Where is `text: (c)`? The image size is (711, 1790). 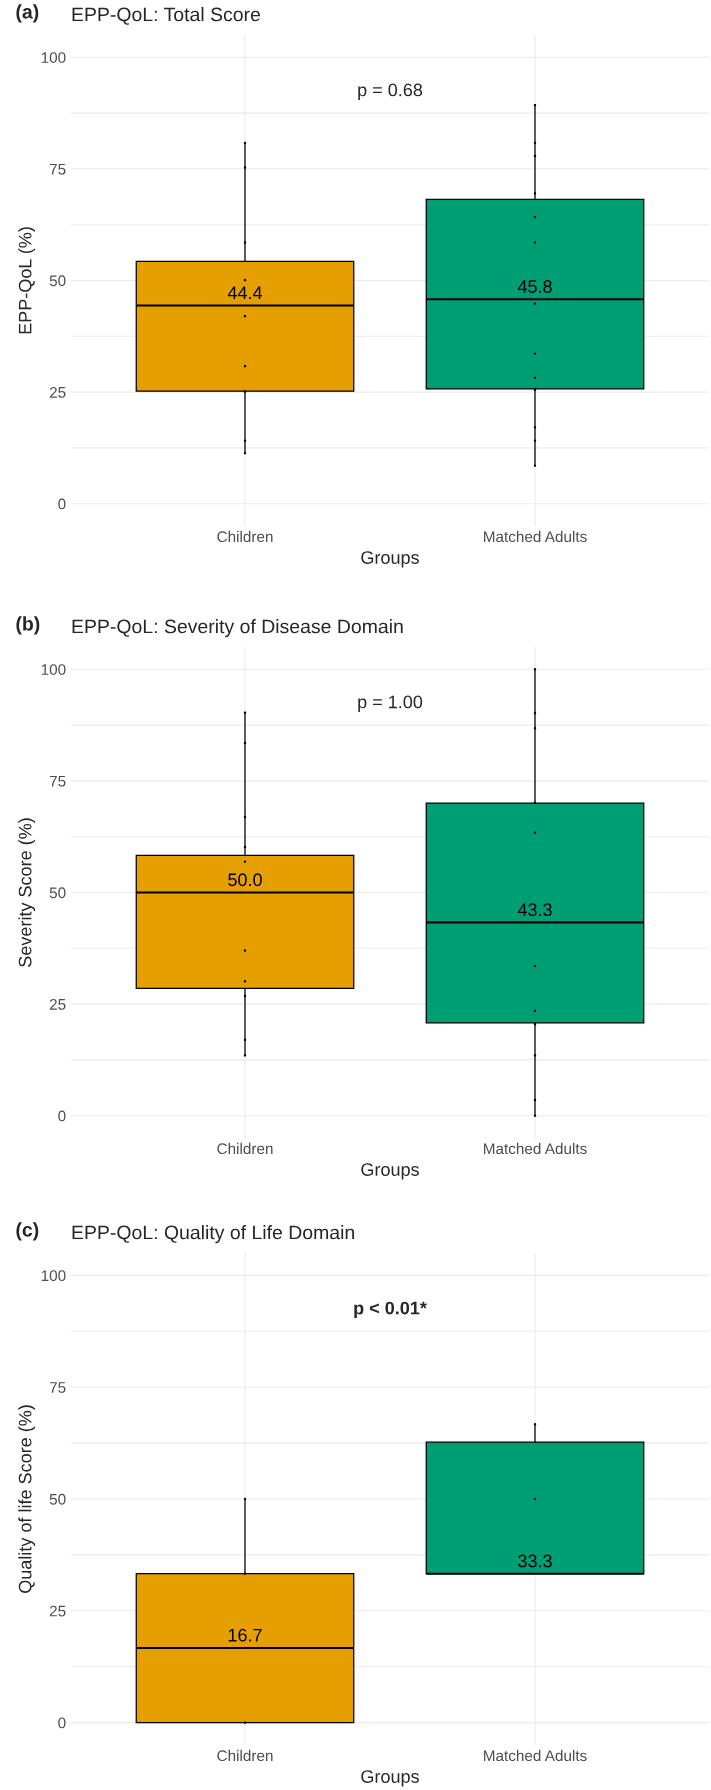
text: (c) is located at coordinates (27, 1231).